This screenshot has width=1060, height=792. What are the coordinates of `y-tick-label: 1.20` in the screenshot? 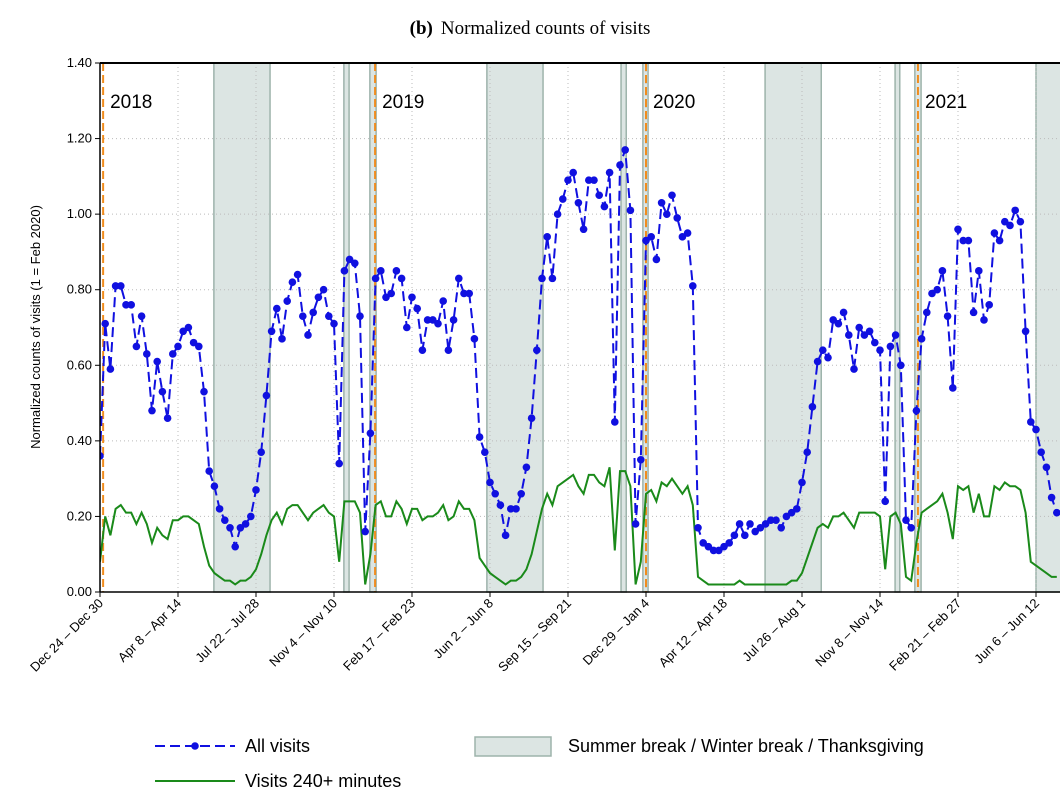 It's located at (79, 138).